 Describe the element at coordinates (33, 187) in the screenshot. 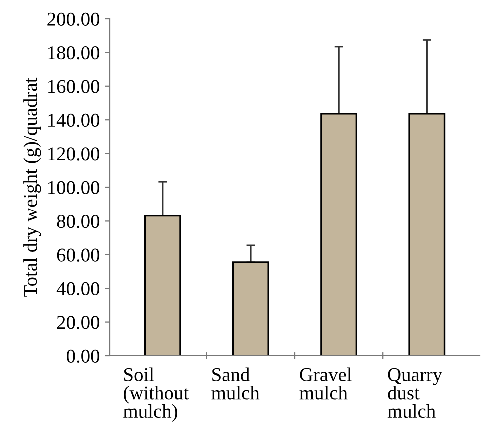

I see `y-axis-title: Total dry weight (g)/quadrat` at that location.